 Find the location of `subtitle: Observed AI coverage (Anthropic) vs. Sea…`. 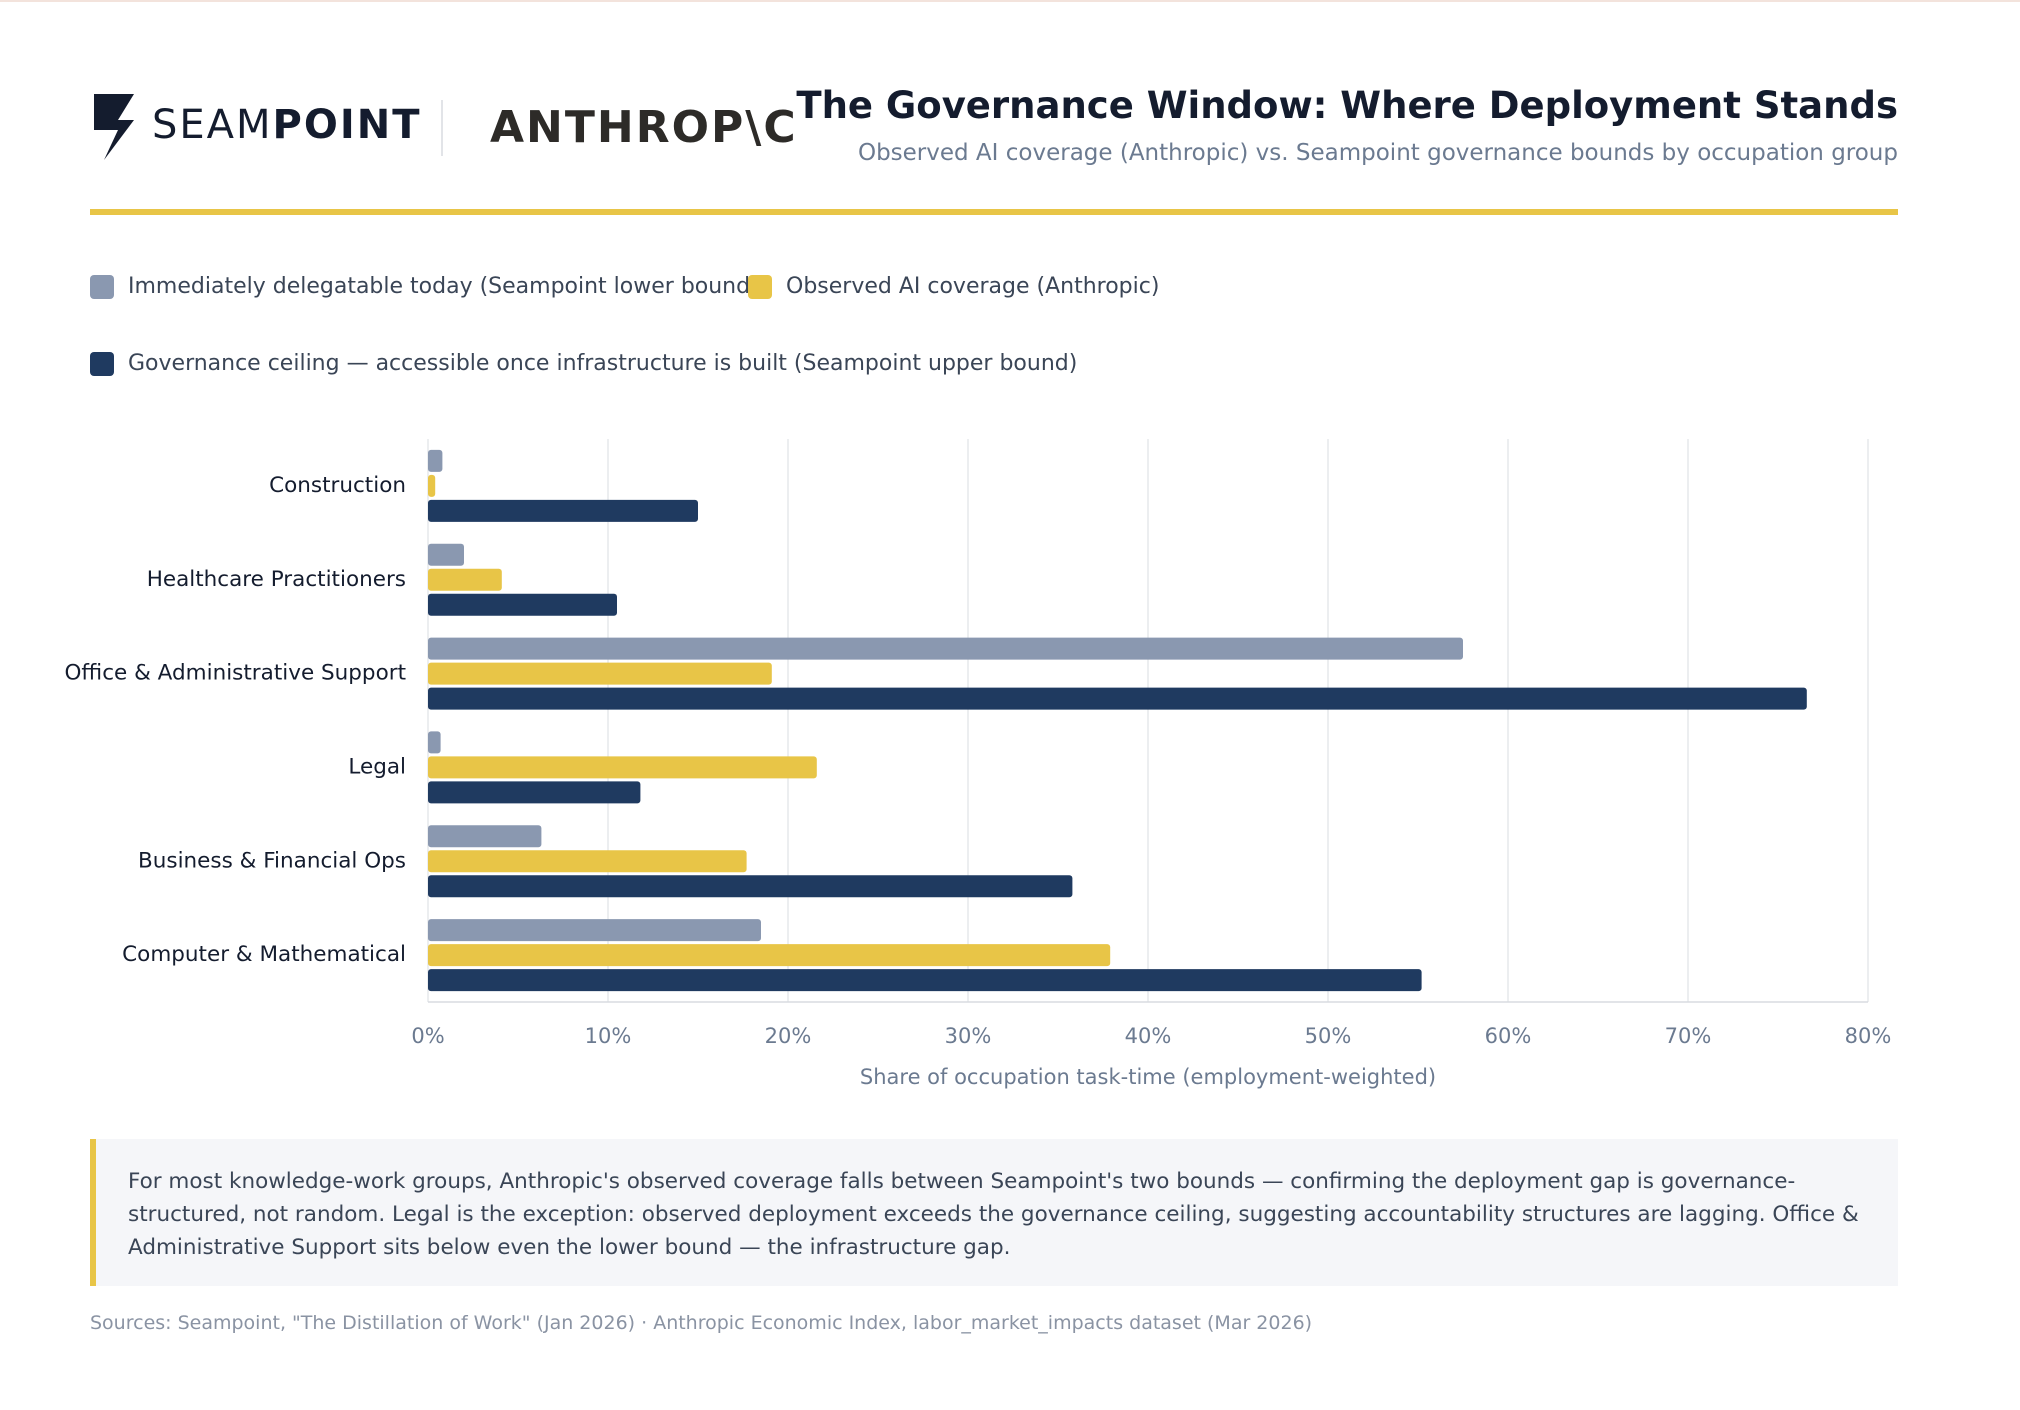

subtitle: Observed AI coverage (Anthropic) vs. Sea… is located at coordinates (1377, 153).